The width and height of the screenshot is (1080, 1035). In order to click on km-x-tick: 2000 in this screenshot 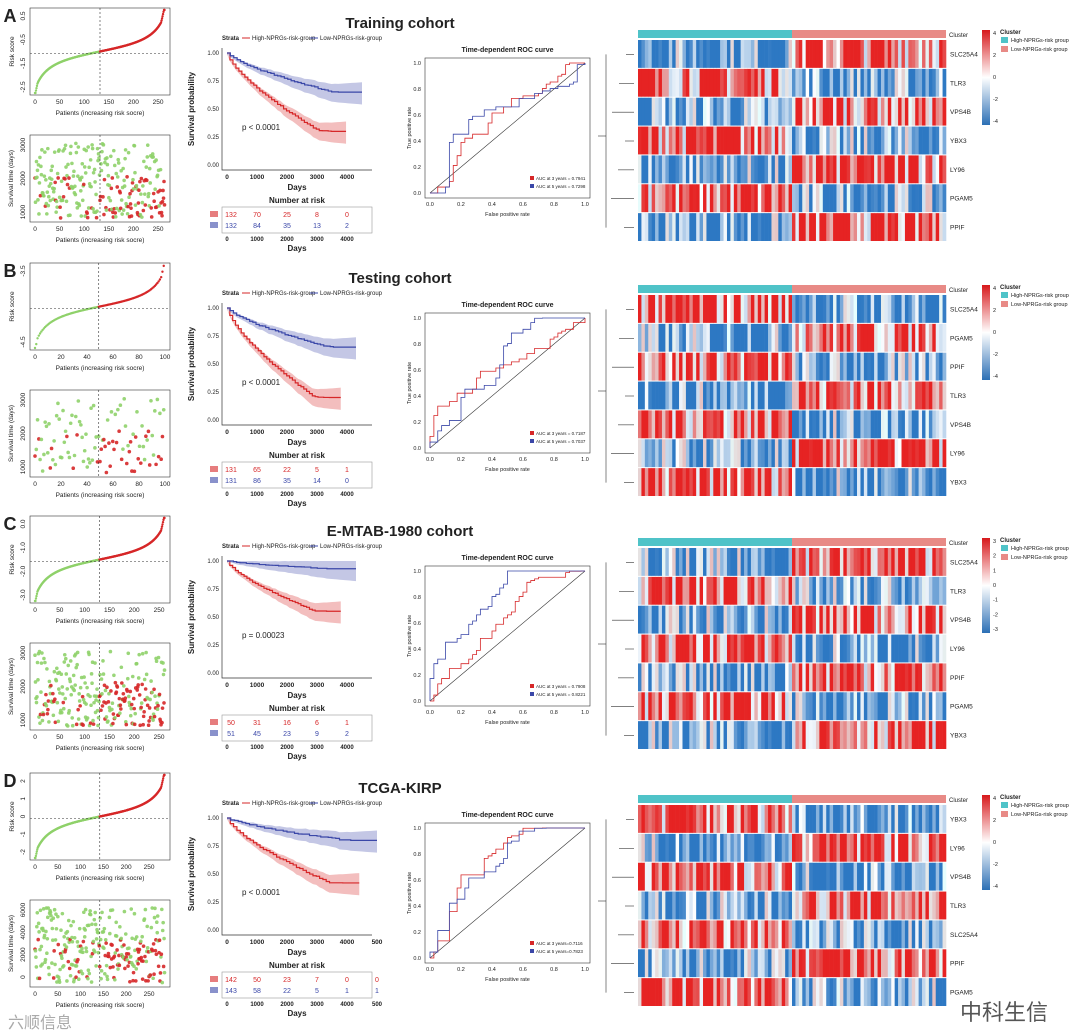, I will do `click(287, 748)`.